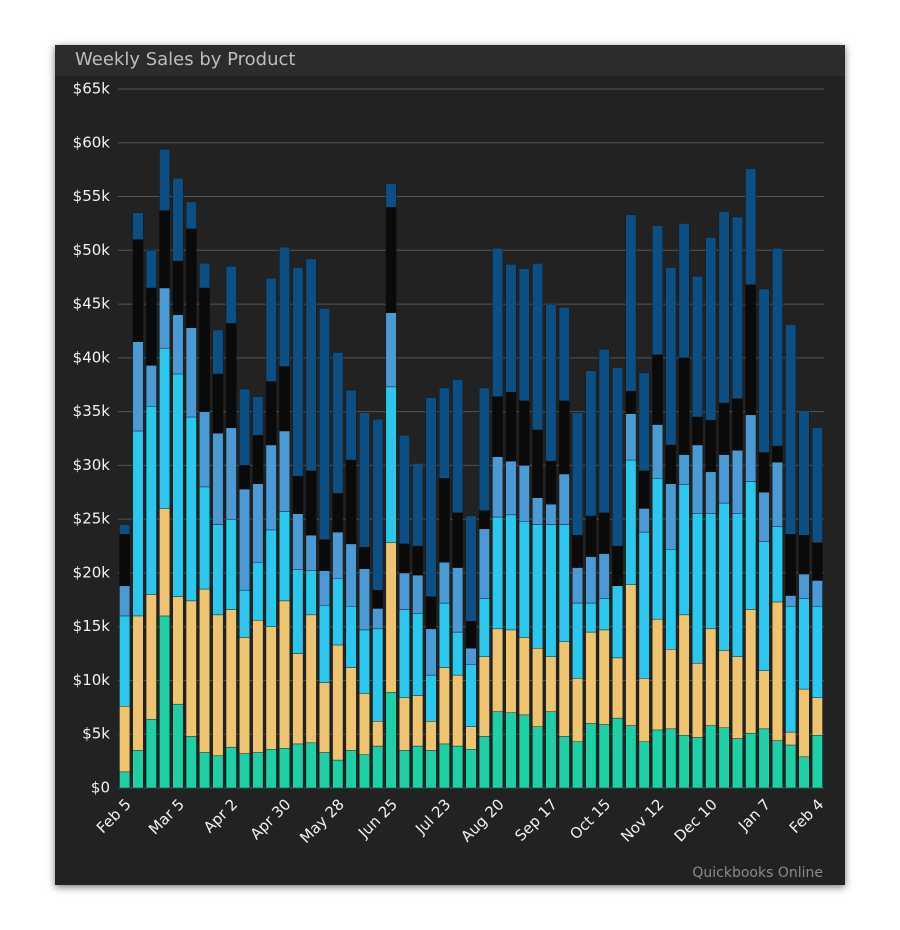 The image size is (900, 930). I want to click on panel-header, so click(450, 60).